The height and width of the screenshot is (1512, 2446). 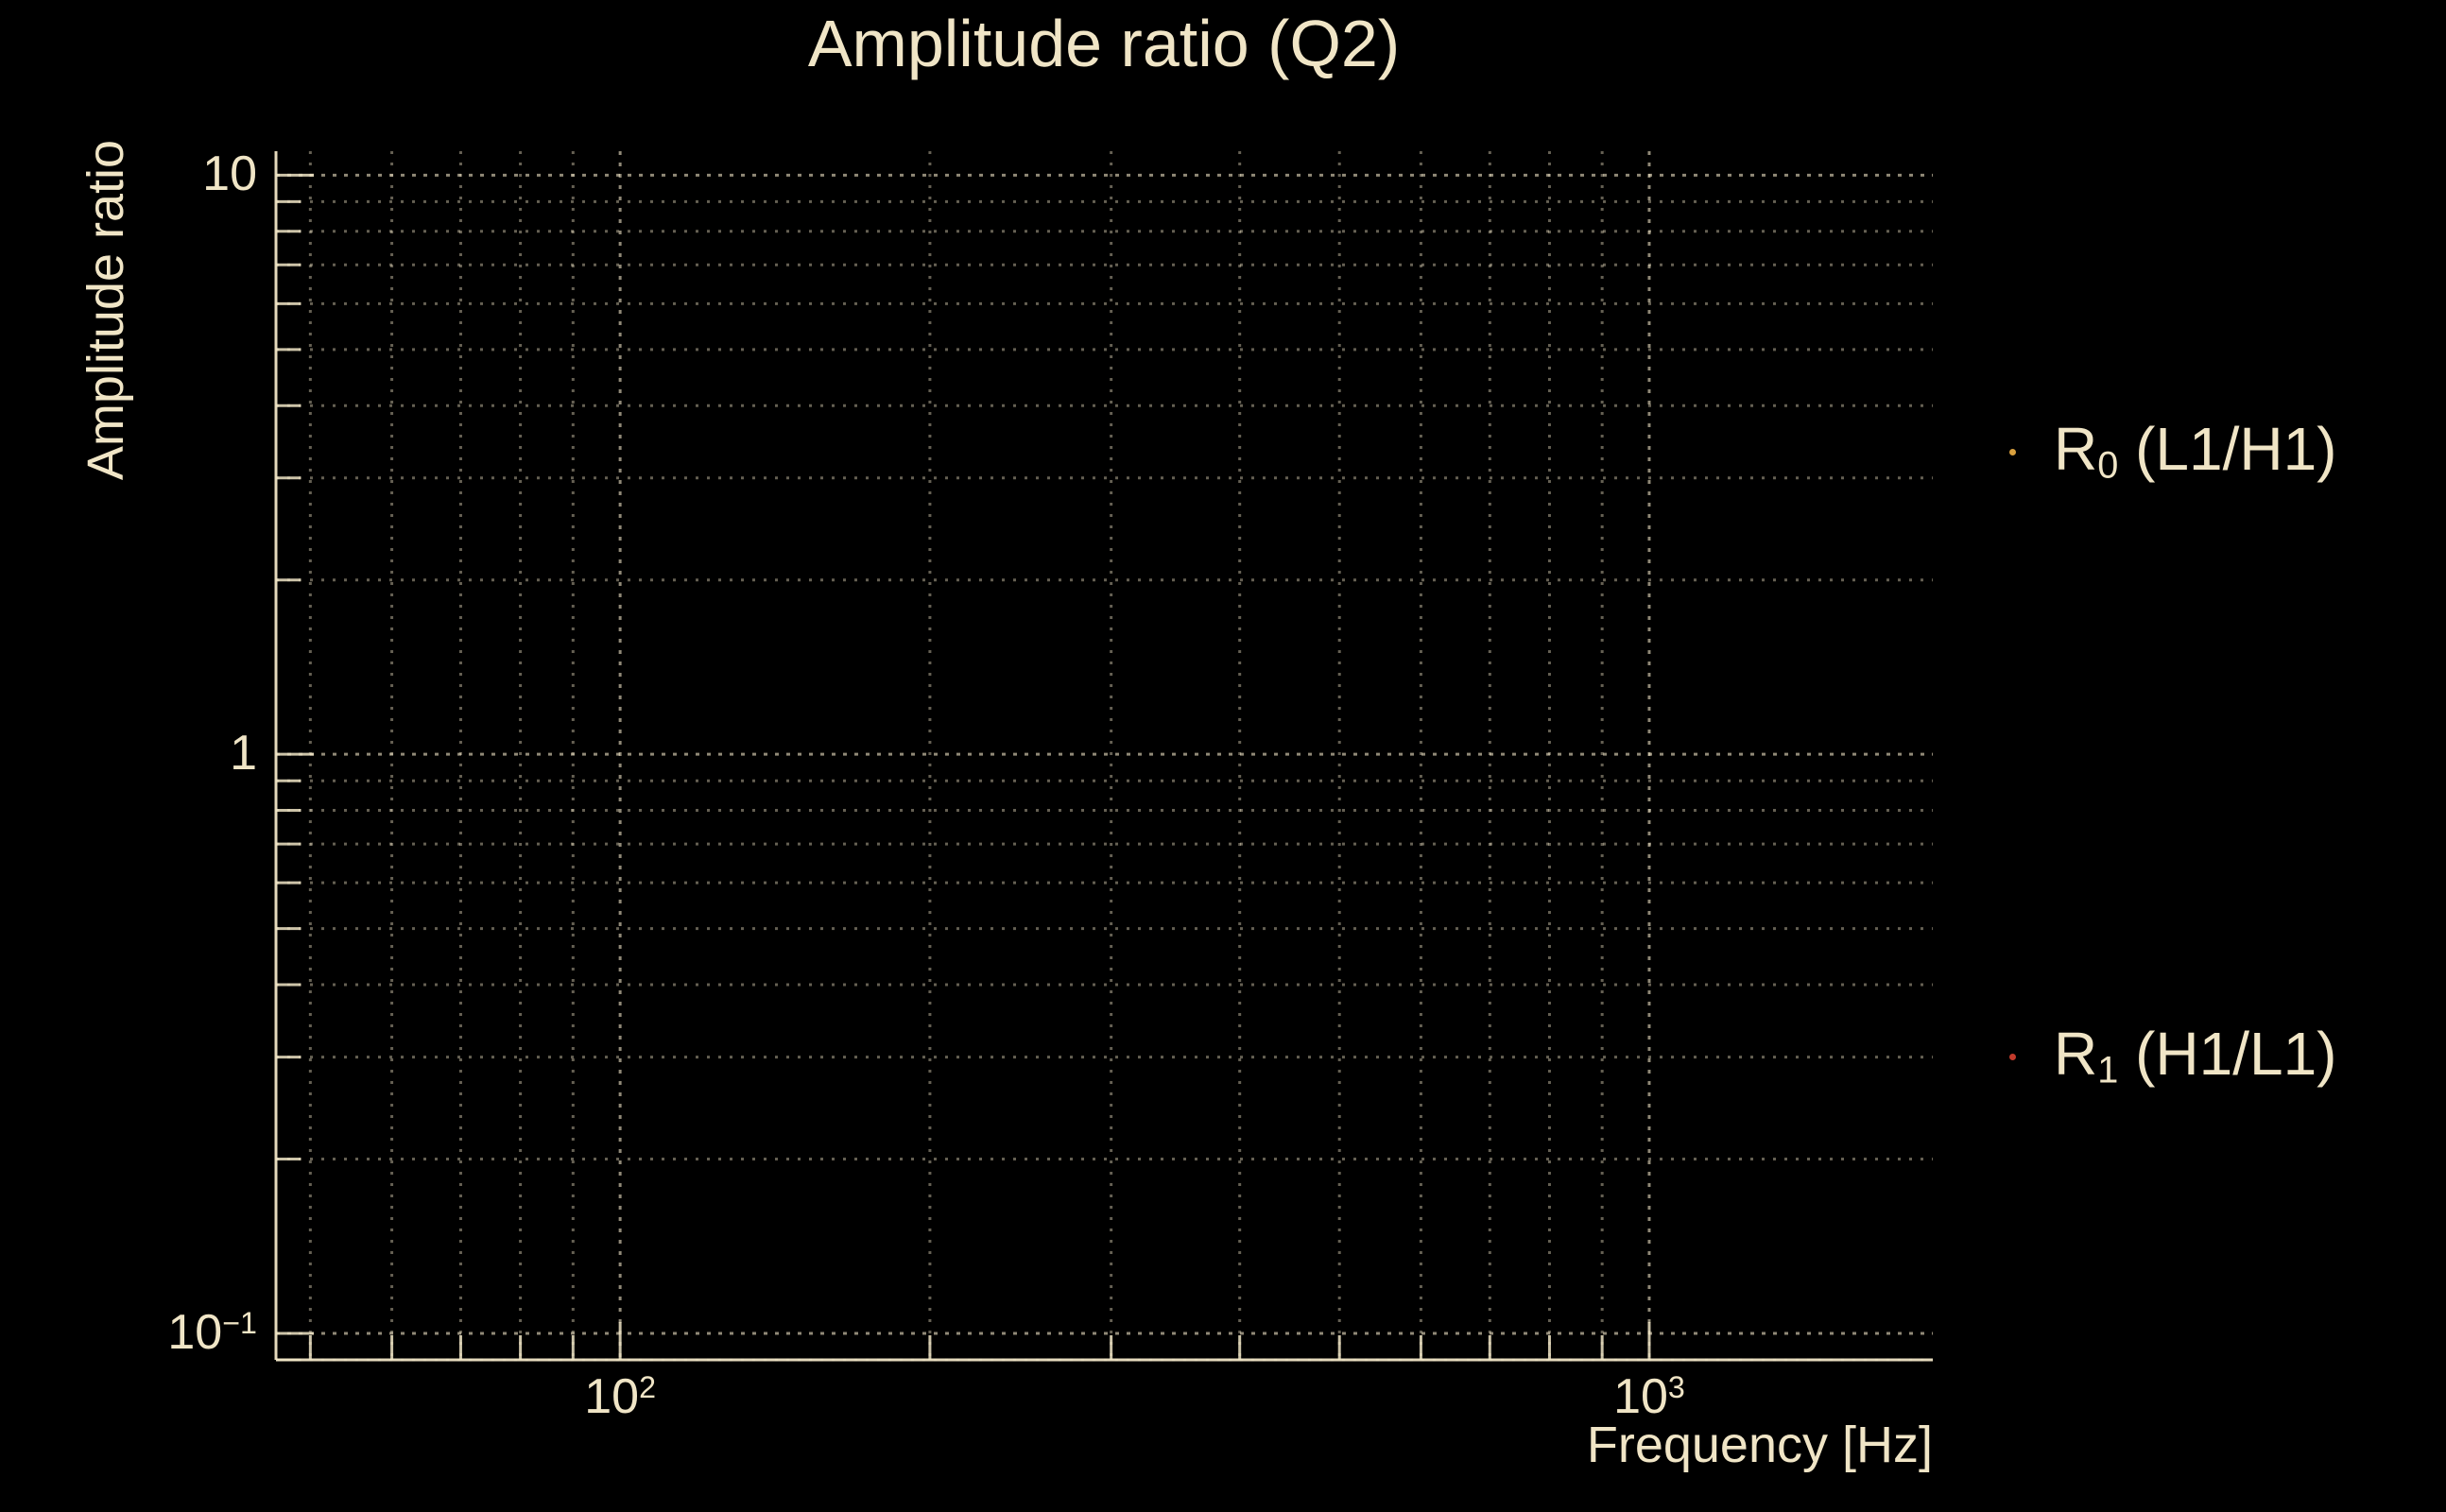 What do you see at coordinates (2012, 451) in the screenshot?
I see `legend-marker-r0-icon` at bounding box center [2012, 451].